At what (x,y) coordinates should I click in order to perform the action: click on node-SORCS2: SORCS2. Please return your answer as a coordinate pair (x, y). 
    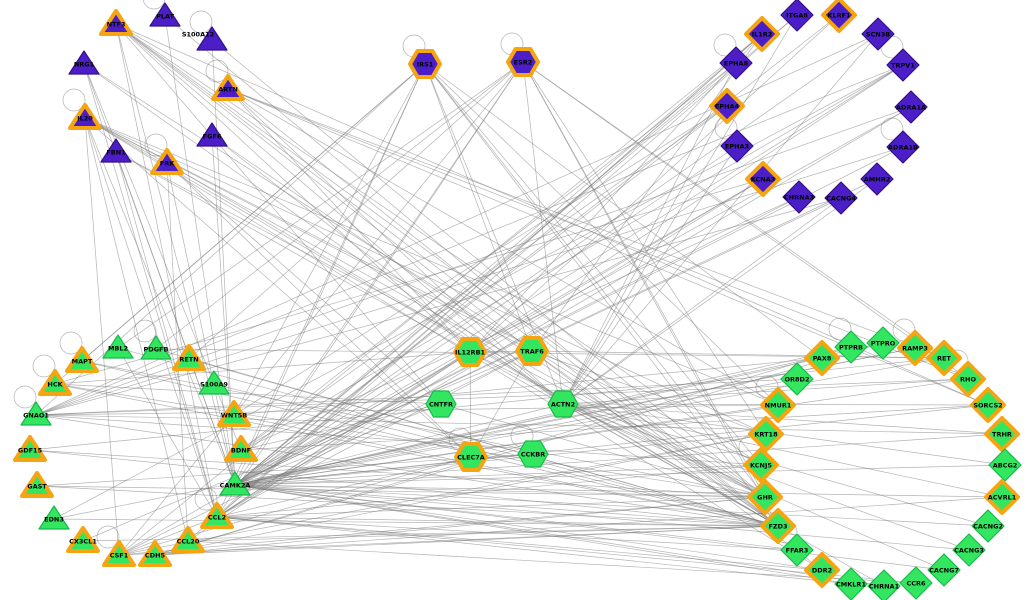
    Looking at the image, I should click on (988, 405).